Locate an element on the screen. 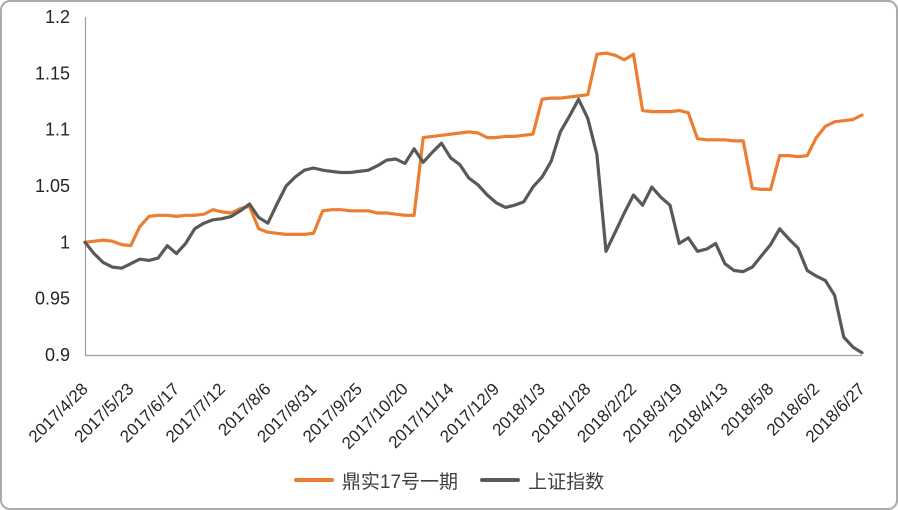  legend-swatch-gray-line is located at coordinates (500, 480).